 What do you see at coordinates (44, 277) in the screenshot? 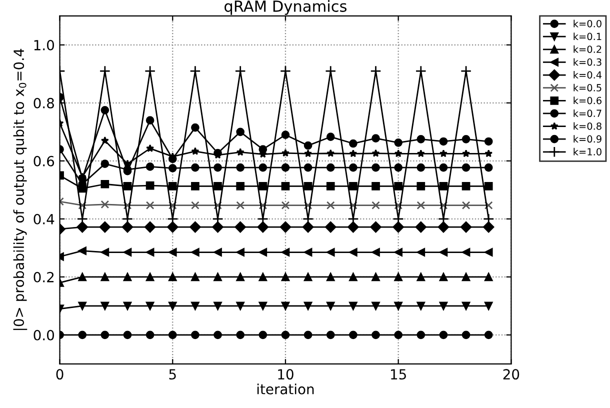
I see `y-tick-label: 0.2` at bounding box center [44, 277].